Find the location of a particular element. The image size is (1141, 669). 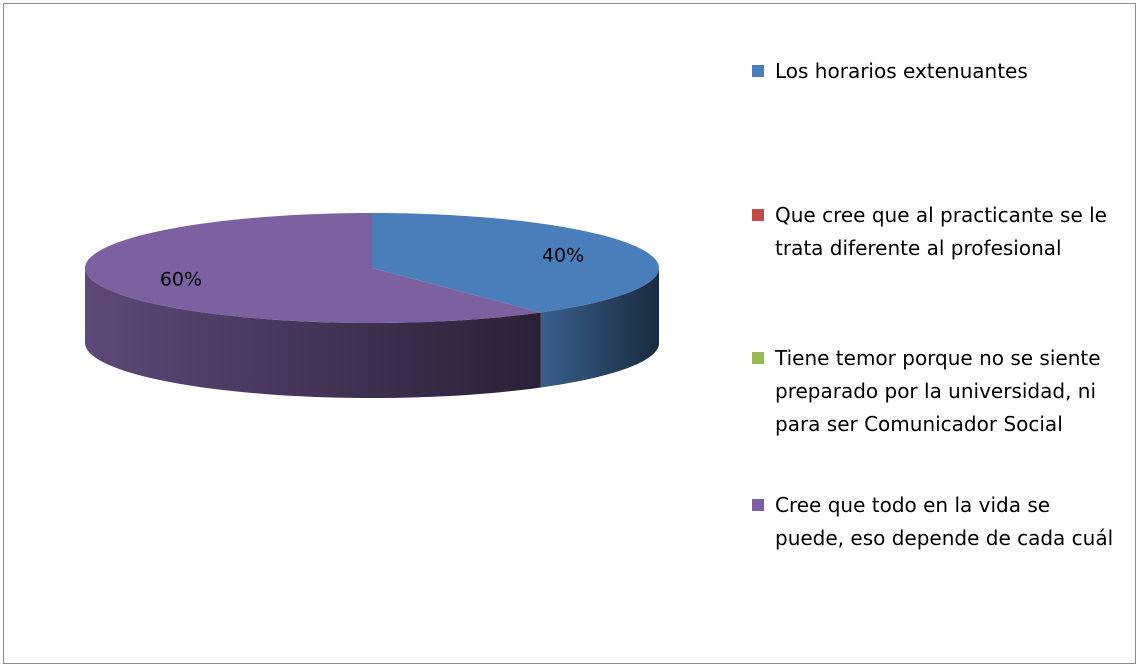

data-label: 60% is located at coordinates (181, 279).